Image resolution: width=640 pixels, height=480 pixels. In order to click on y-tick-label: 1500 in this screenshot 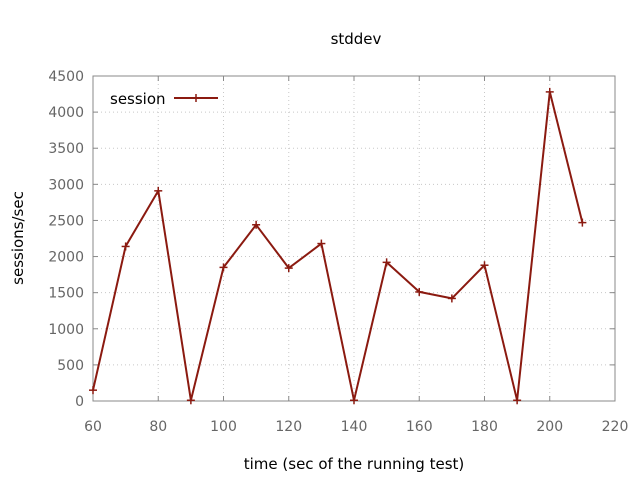, I will do `click(66, 294)`.